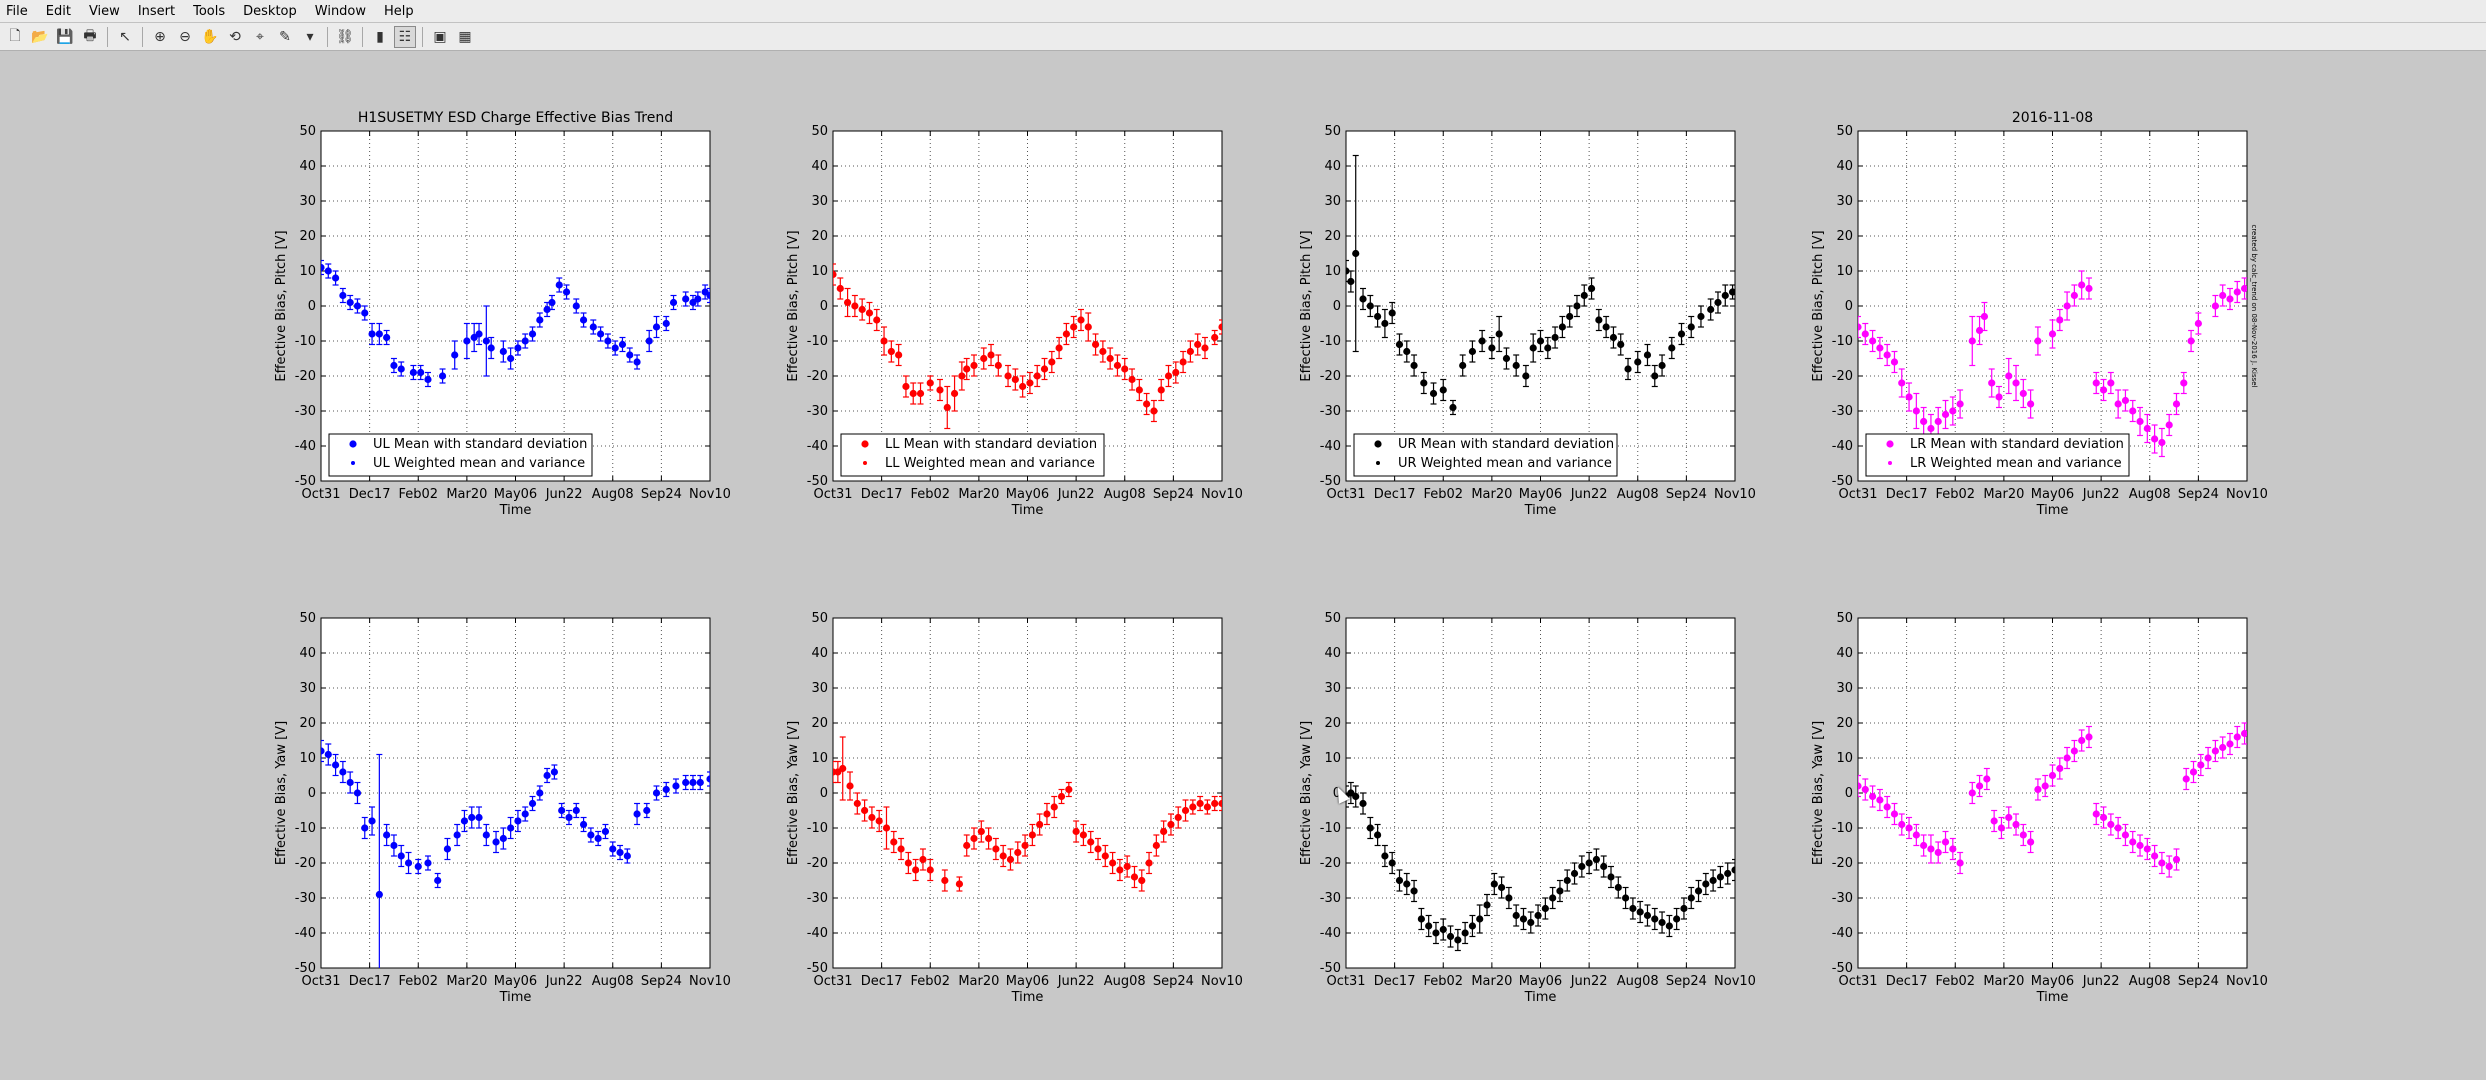  Describe the element at coordinates (209, 11) in the screenshot. I see `menu-tools: Tools` at that location.